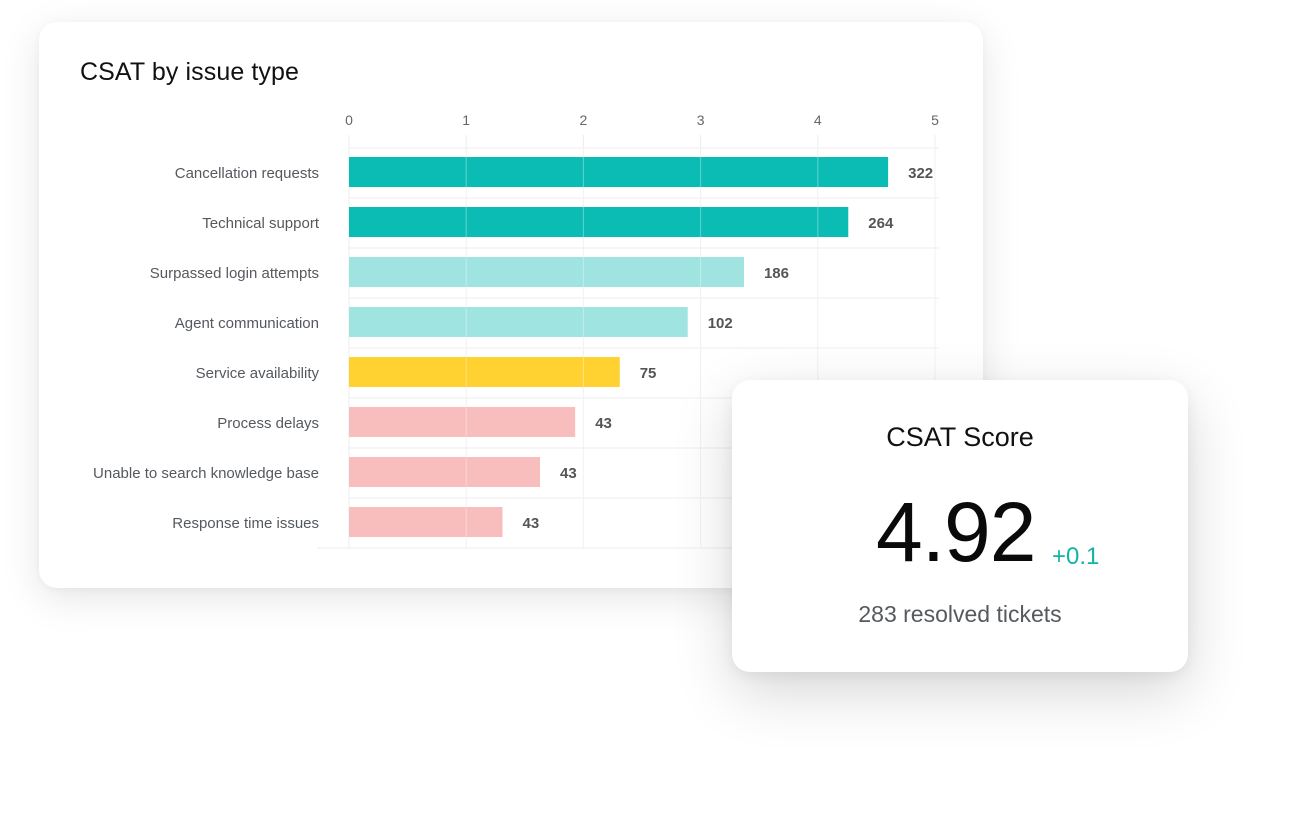  Describe the element at coordinates (261, 223) in the screenshot. I see `category-label: Technical support` at that location.